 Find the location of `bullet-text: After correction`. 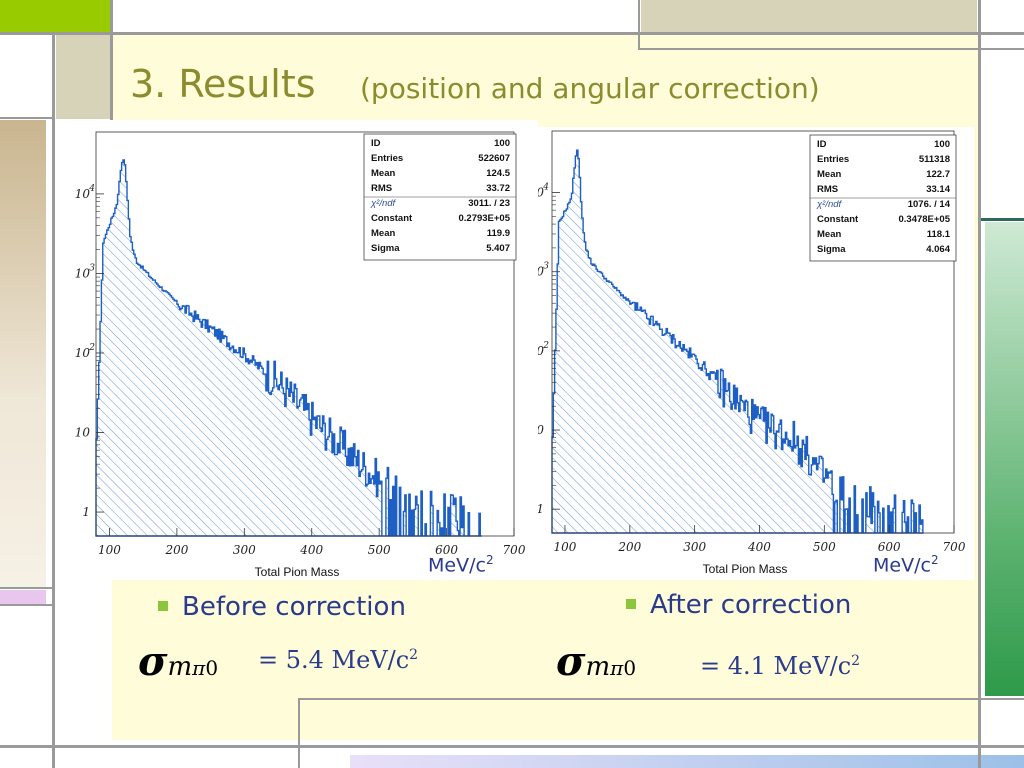

bullet-text: After correction is located at coordinates (751, 605).